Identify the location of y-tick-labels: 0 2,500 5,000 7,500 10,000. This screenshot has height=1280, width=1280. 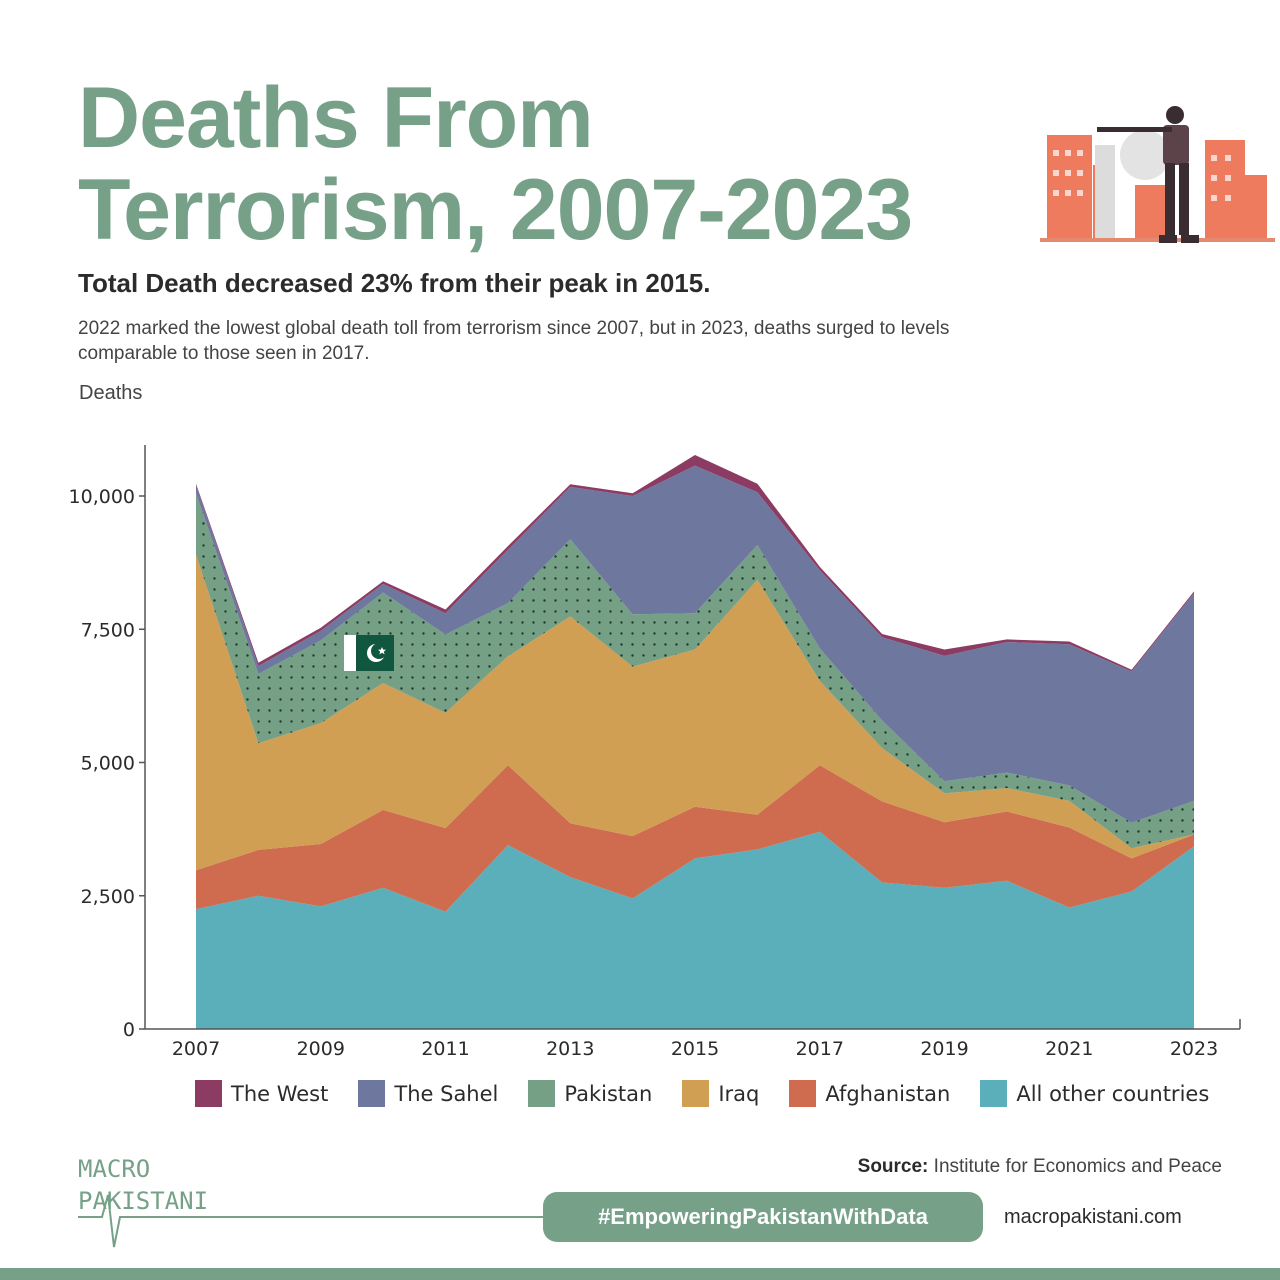
(102, 763).